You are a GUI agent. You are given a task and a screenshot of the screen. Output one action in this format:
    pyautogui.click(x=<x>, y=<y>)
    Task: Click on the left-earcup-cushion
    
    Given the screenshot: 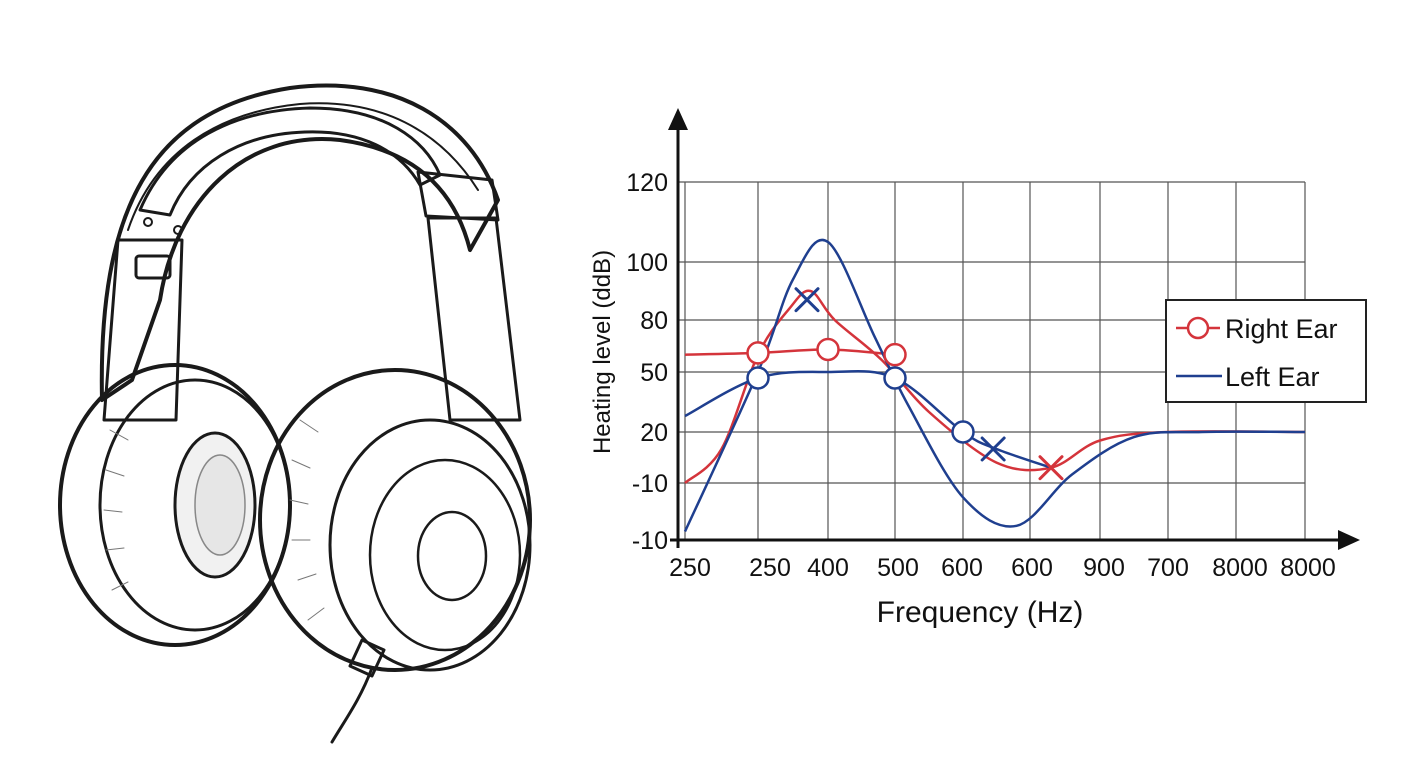 What is the action you would take?
    pyautogui.click(x=195, y=505)
    